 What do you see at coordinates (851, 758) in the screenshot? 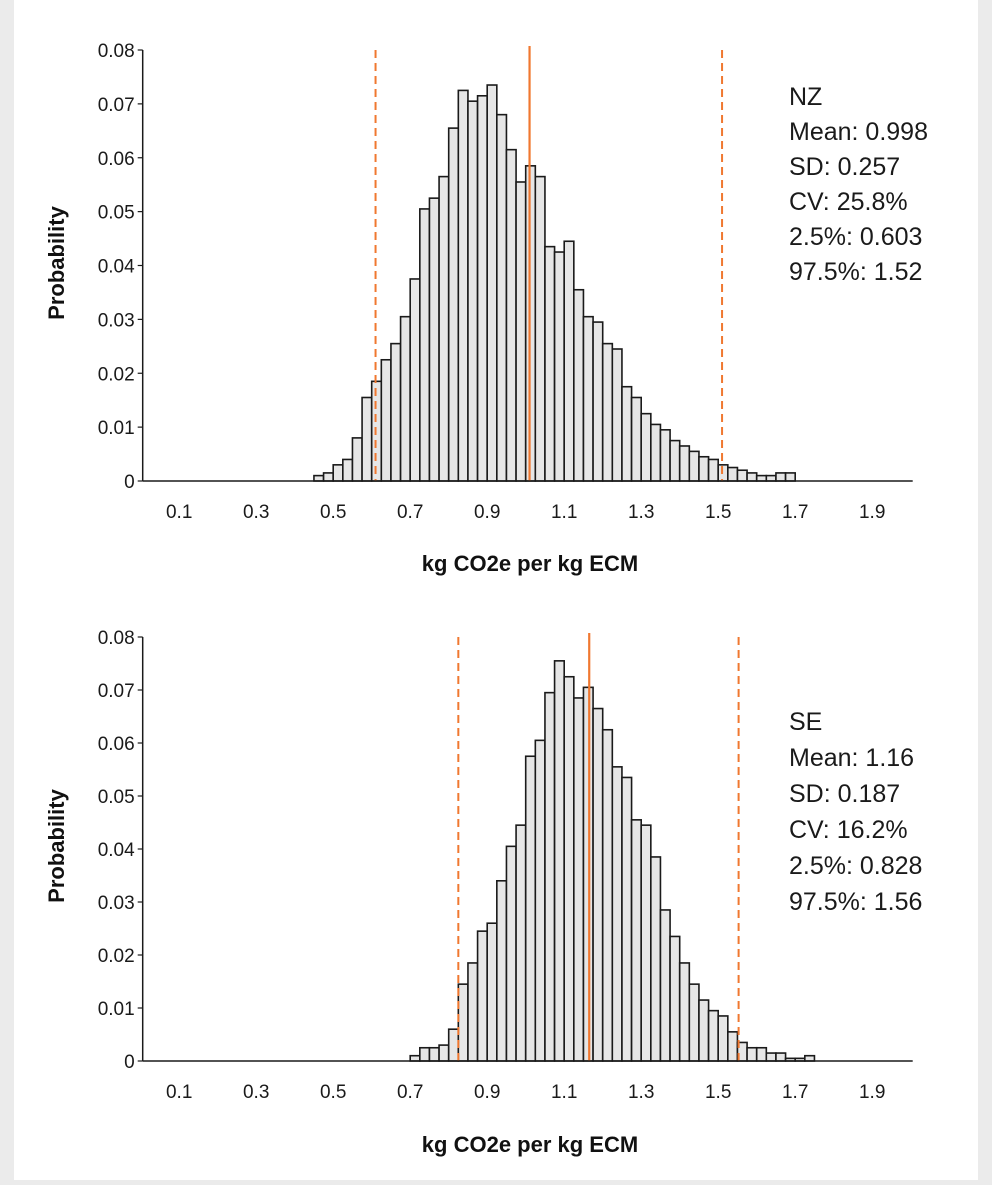
I see `stats-mean: Mean: 1.16` at bounding box center [851, 758].